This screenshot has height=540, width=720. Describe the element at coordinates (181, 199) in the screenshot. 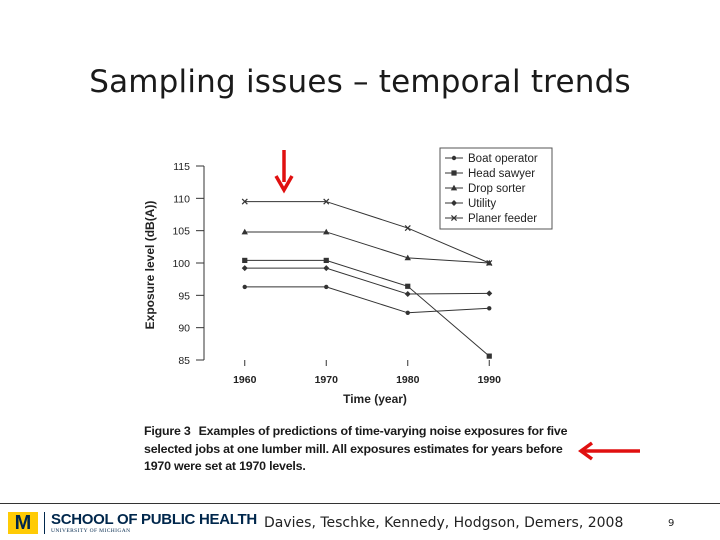

I see `y-tick-label: 110` at that location.